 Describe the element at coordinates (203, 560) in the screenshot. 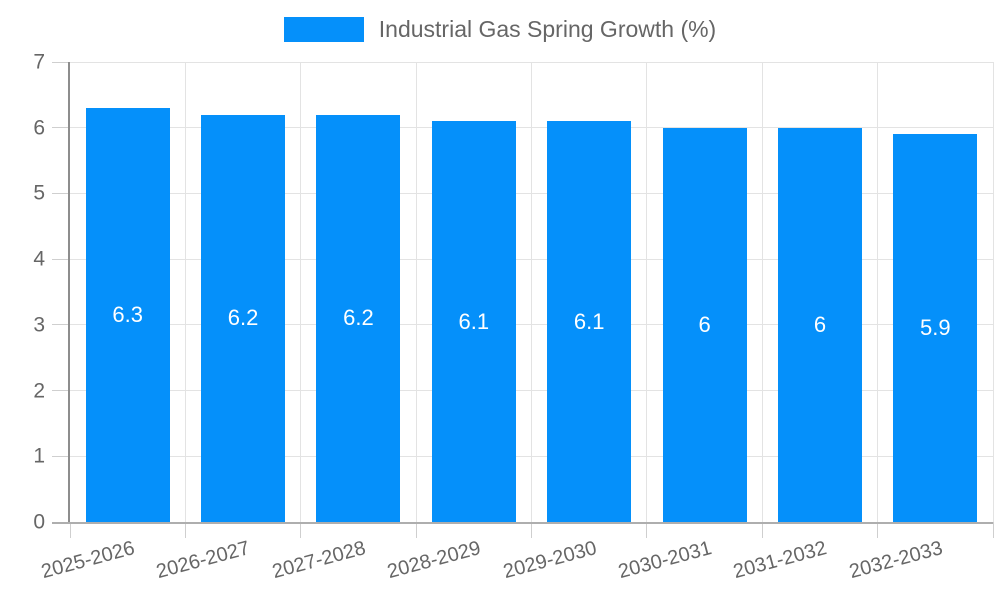

I see `x-axis-label: 2026-2027` at that location.